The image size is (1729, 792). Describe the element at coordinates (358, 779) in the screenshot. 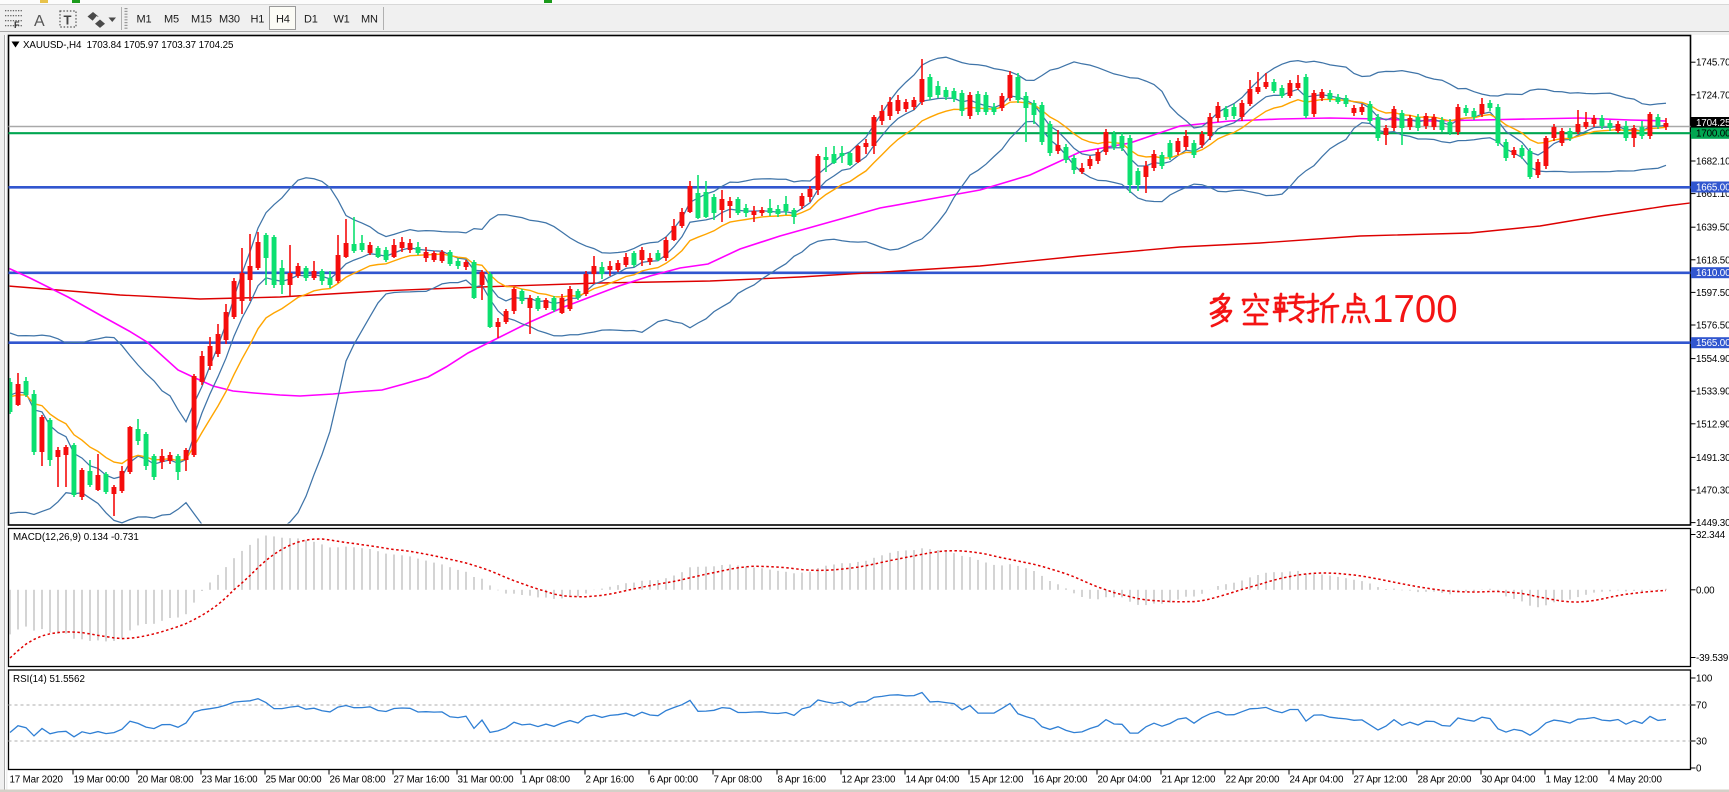

I see `svg-text: 26 Mar 08:00` at that location.